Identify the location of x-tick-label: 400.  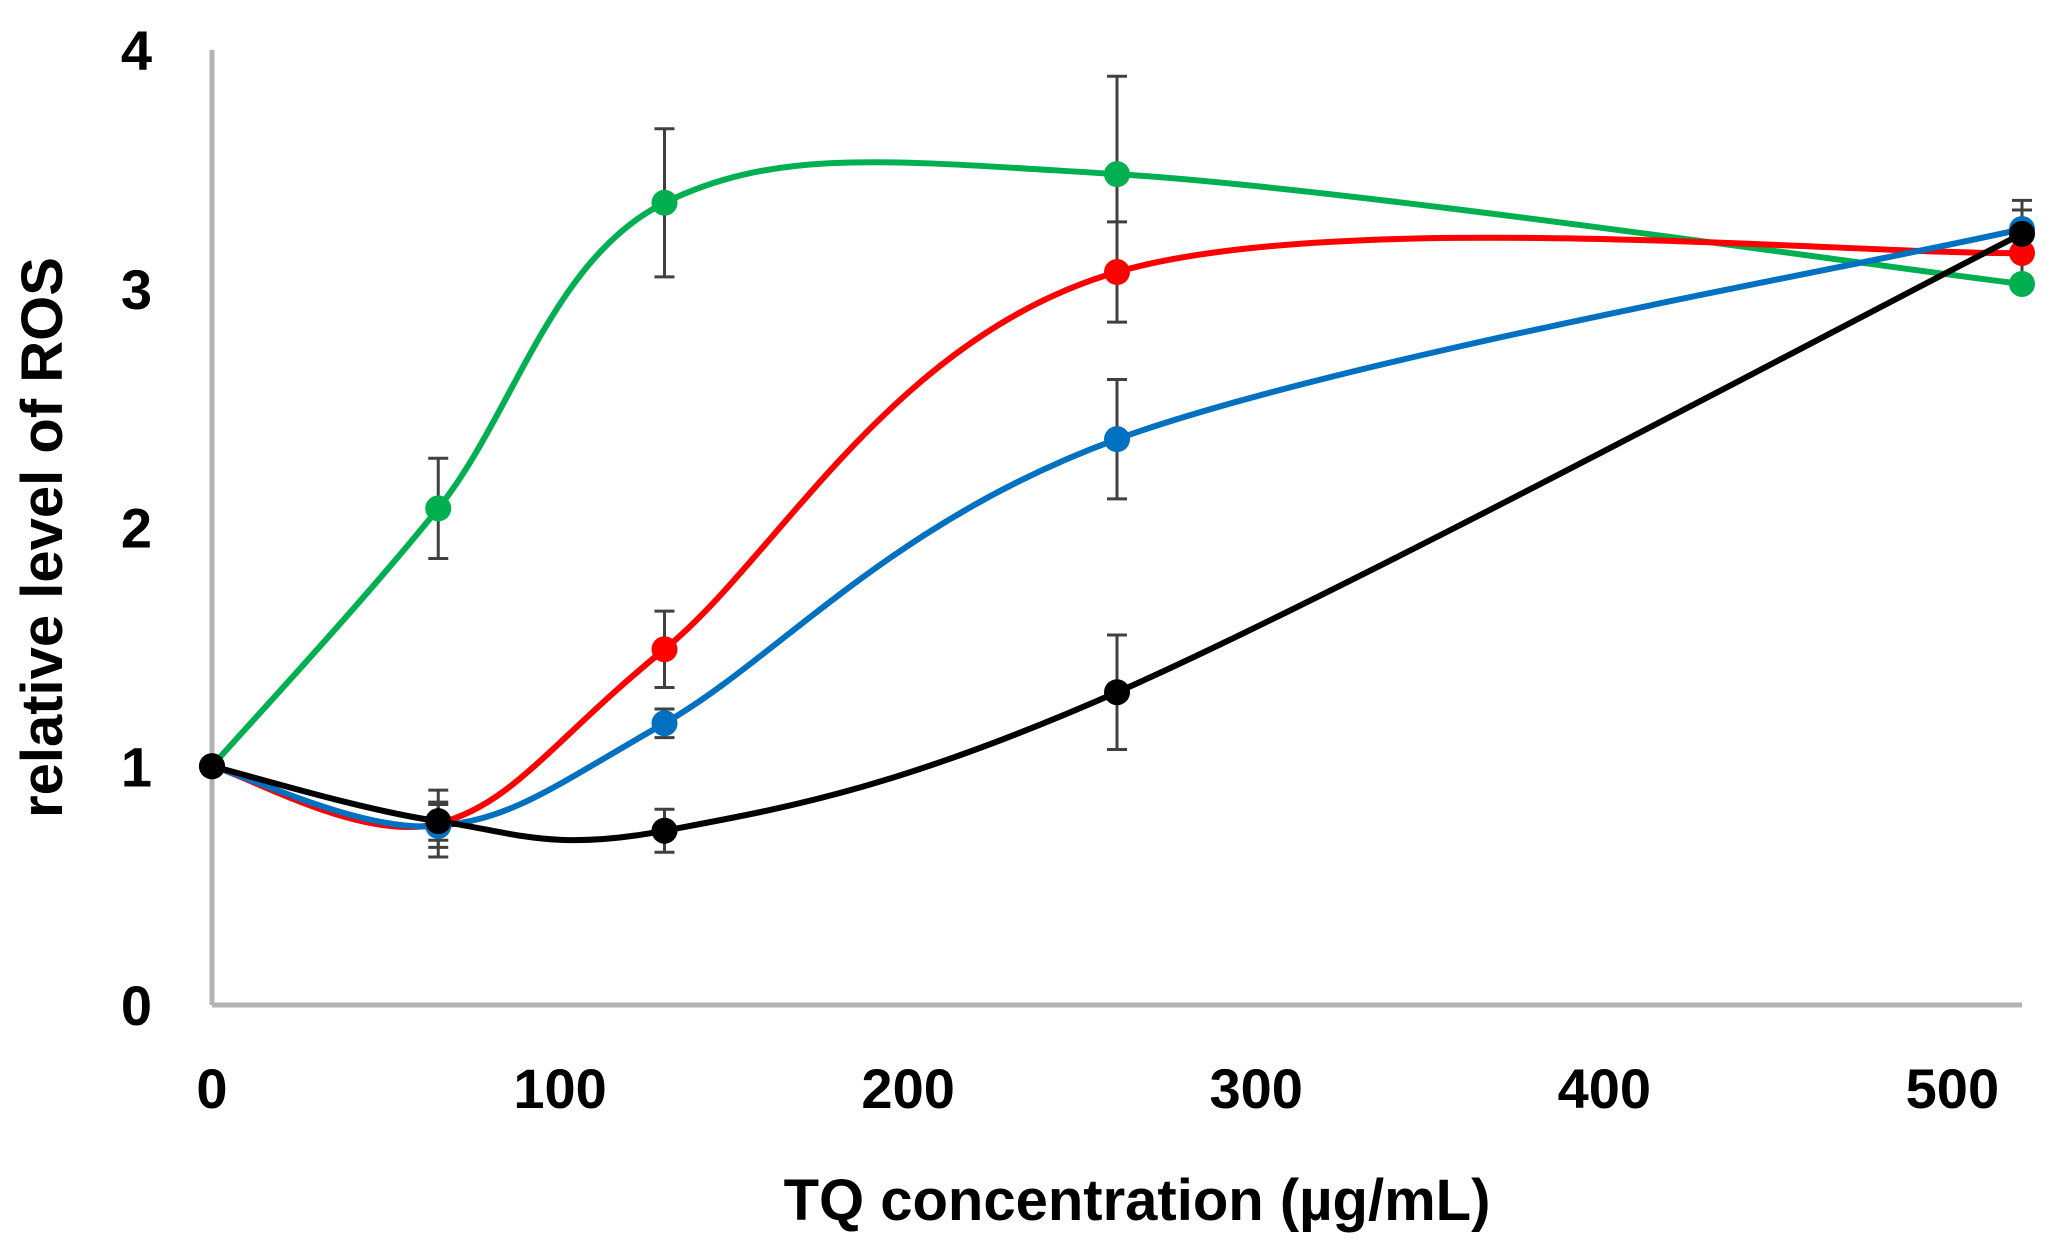
(1604, 1088).